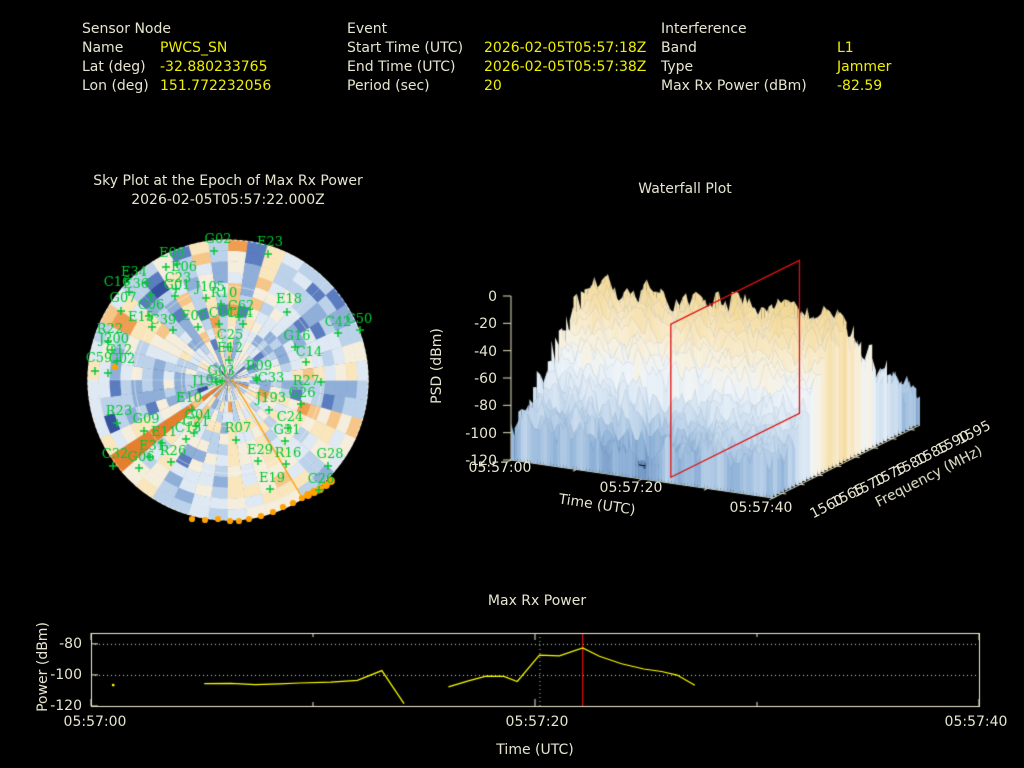 Image resolution: width=1024 pixels, height=768 pixels. What do you see at coordinates (388, 86) in the screenshot?
I see `event-period-label: Period (sec)` at bounding box center [388, 86].